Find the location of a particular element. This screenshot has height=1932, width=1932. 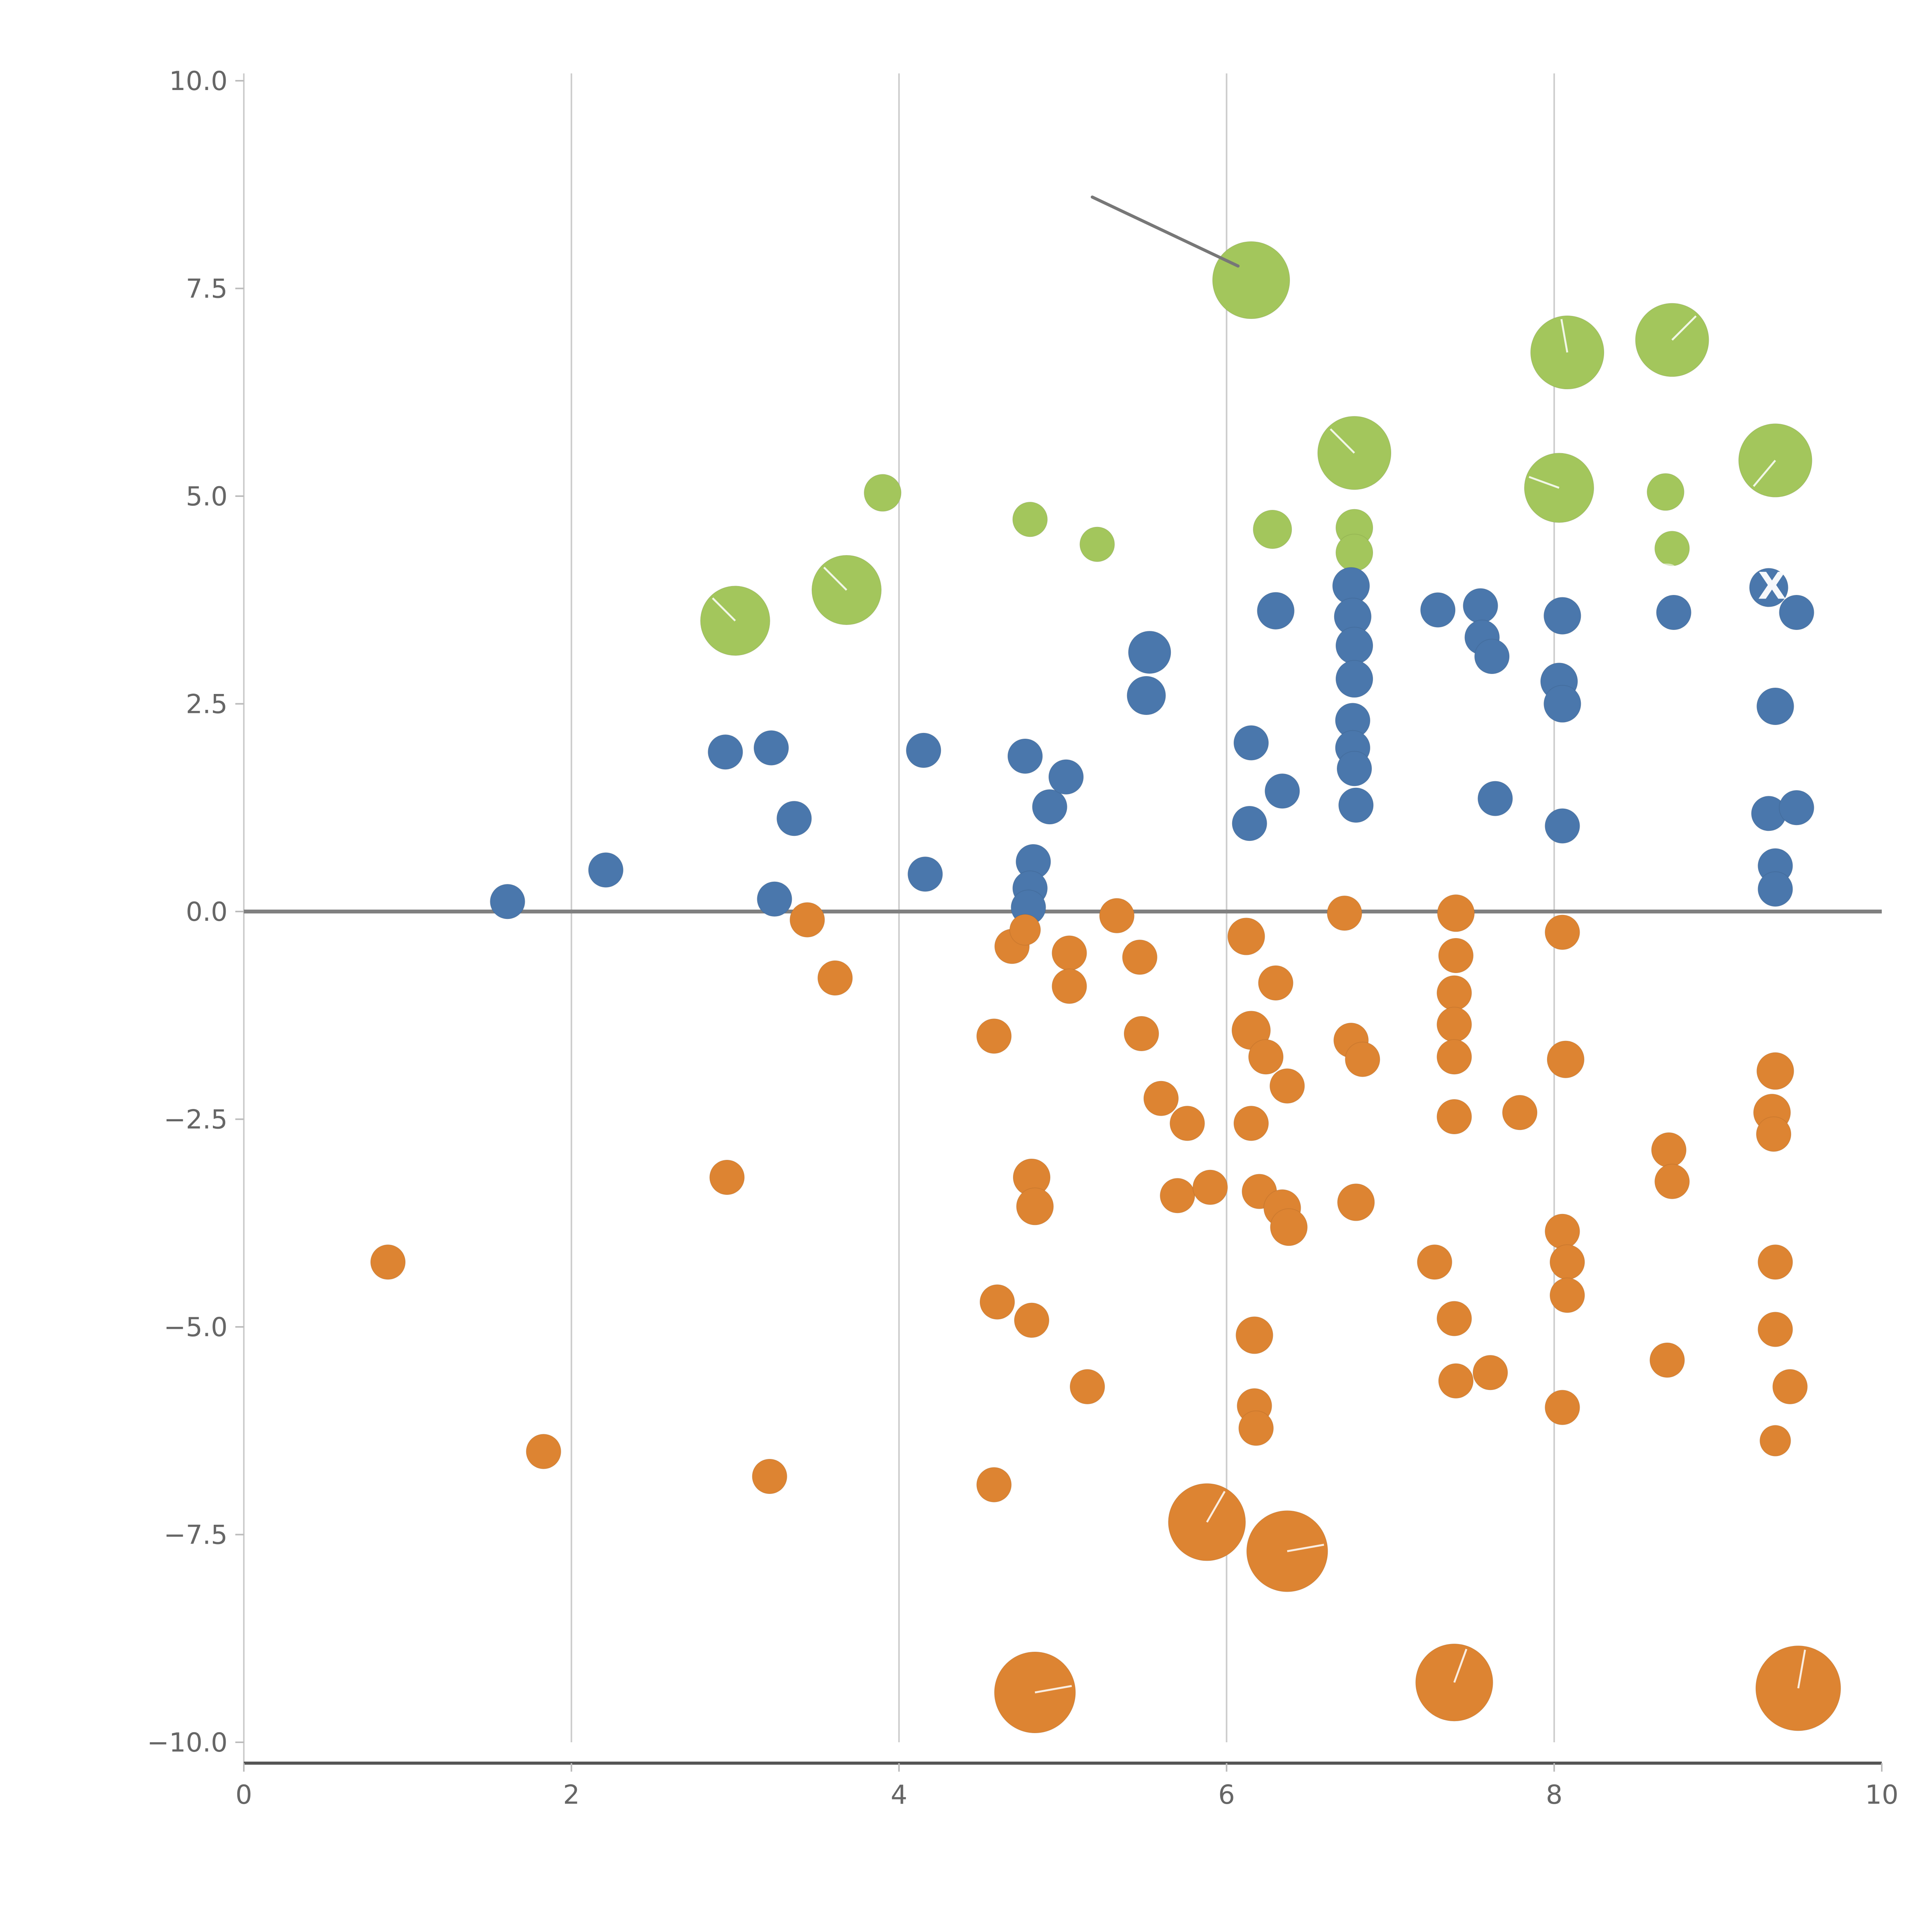

y-tick-label: −2.5 is located at coordinates (196, 1120).